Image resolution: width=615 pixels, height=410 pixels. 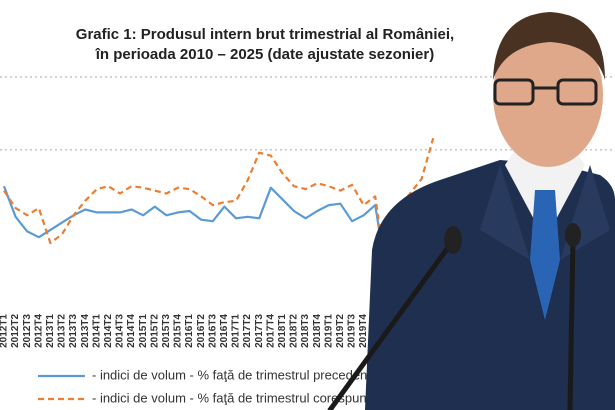 I want to click on x-tick-label: 2017T1, so click(x=236, y=331).